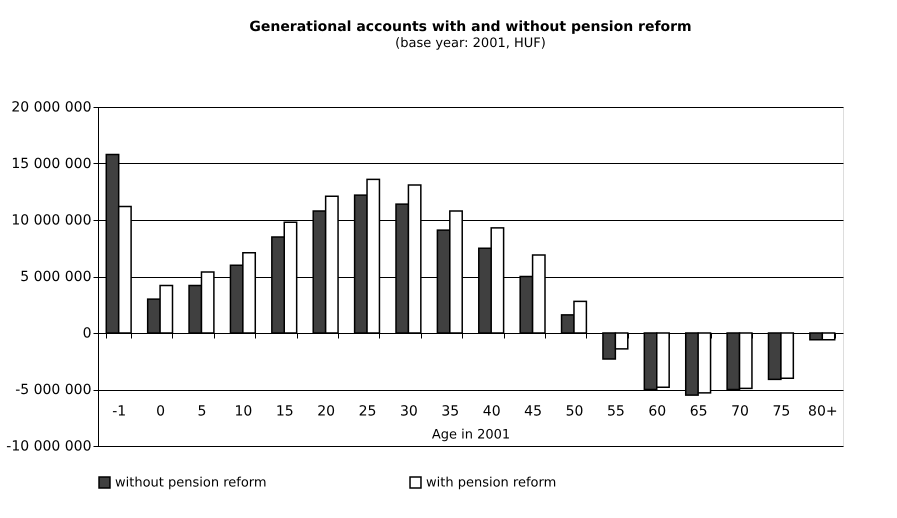  Describe the element at coordinates (51, 220) in the screenshot. I see `y-tick-label: 10 000 000` at that location.